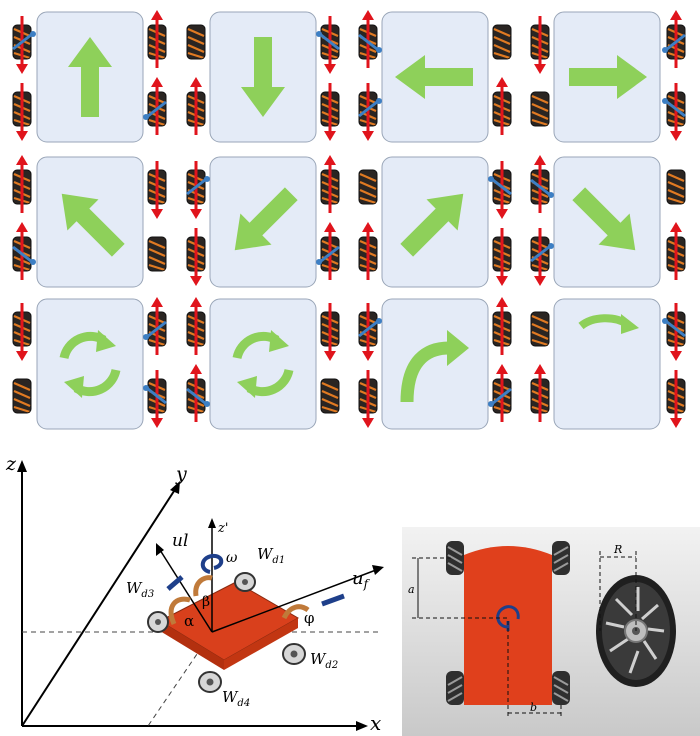 This screenshot has height=736, width=700. I want to click on beta-label: β, so click(206, 602).